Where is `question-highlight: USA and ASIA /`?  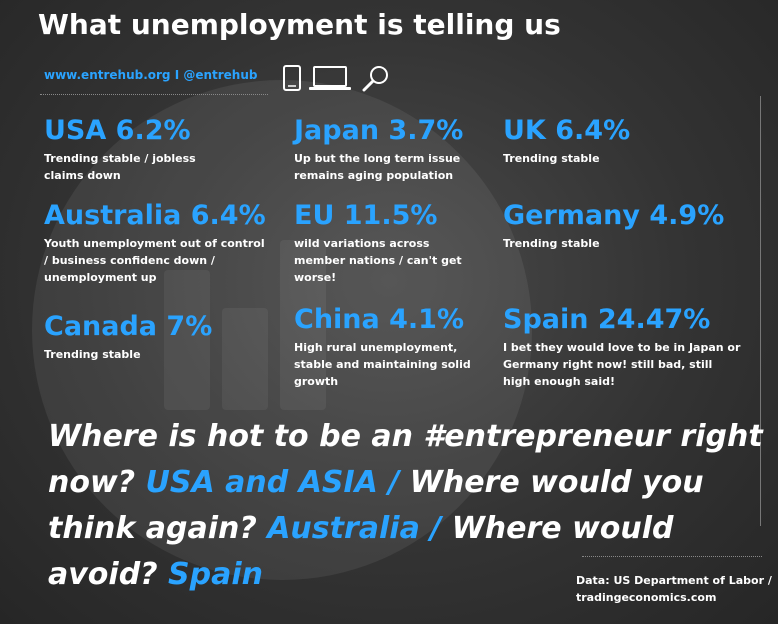 question-highlight: USA and ASIA / is located at coordinates (272, 482).